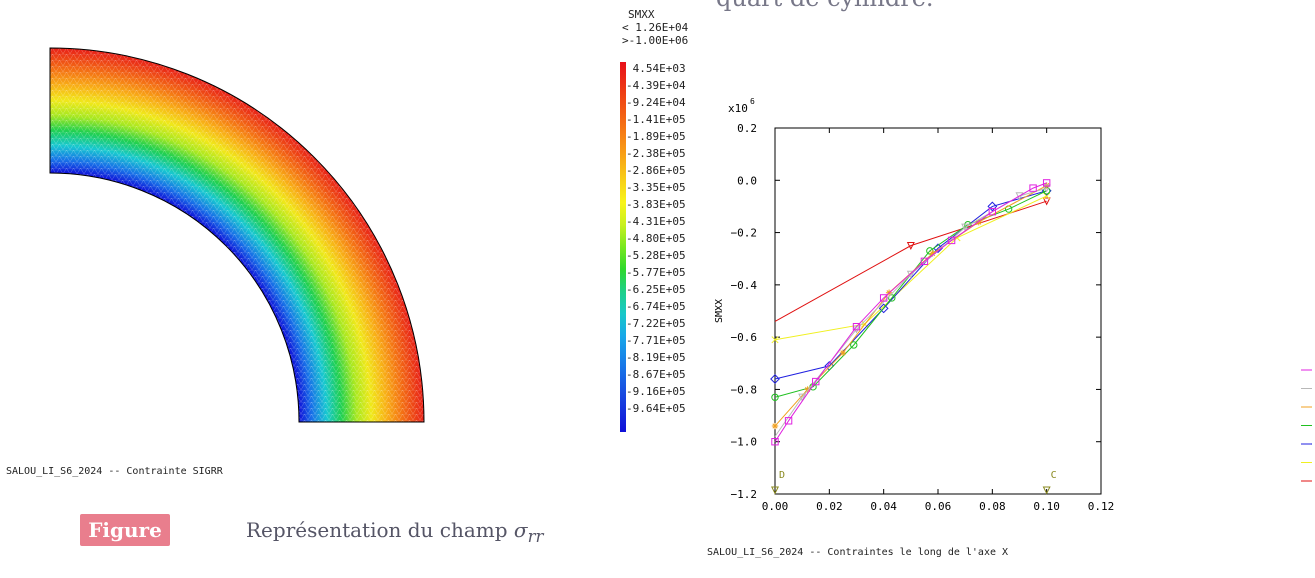  What do you see at coordinates (114, 471) in the screenshot?
I see `left-plot-caption: SALOU_LI_S6_2024 -- Contrainte SIGRR` at bounding box center [114, 471].